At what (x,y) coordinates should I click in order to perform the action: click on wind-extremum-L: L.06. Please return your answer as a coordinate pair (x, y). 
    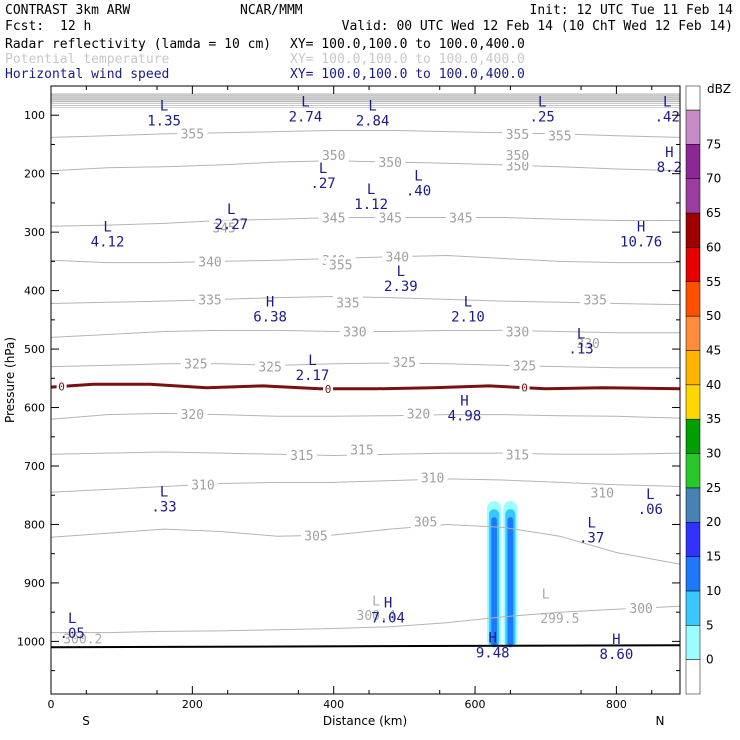
    Looking at the image, I should click on (650, 502).